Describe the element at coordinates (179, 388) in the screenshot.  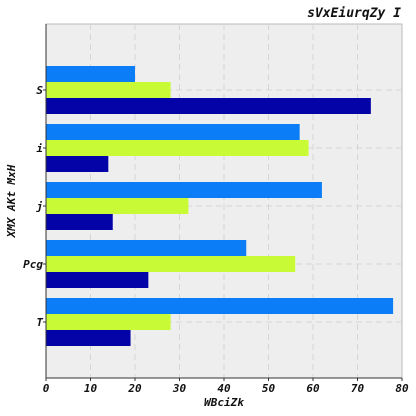
I see `x-tick-label: 30` at that location.